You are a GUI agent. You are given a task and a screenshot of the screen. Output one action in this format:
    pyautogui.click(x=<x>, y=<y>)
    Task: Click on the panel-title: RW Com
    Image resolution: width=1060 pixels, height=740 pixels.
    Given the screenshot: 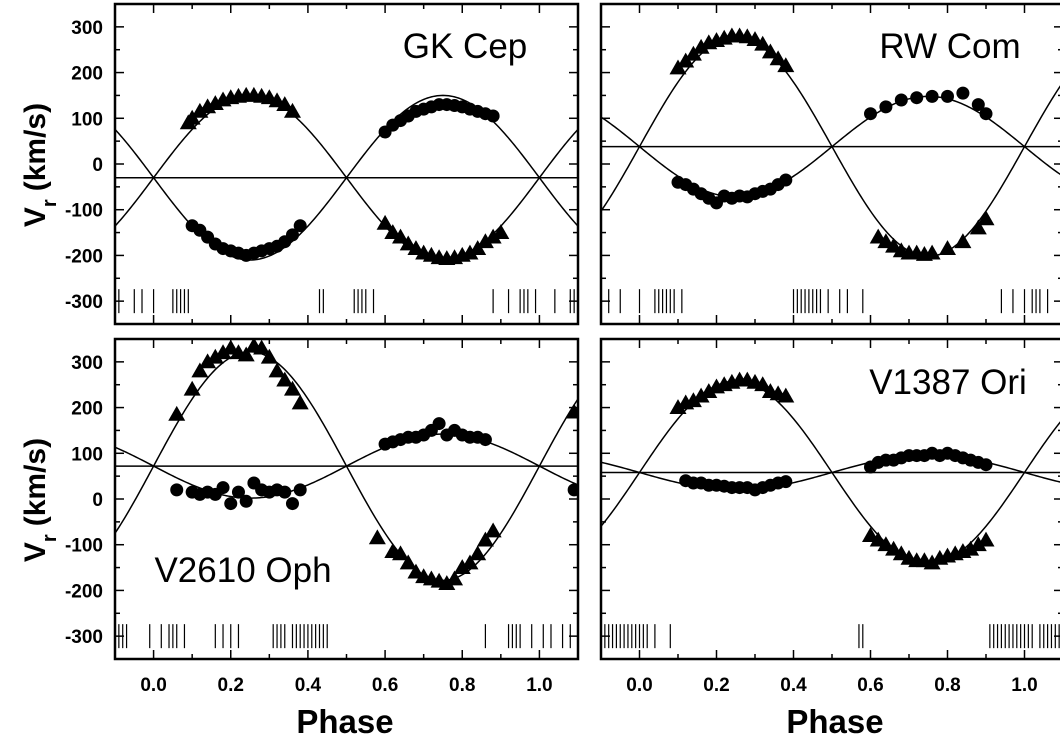 What is the action you would take?
    pyautogui.click(x=949, y=46)
    